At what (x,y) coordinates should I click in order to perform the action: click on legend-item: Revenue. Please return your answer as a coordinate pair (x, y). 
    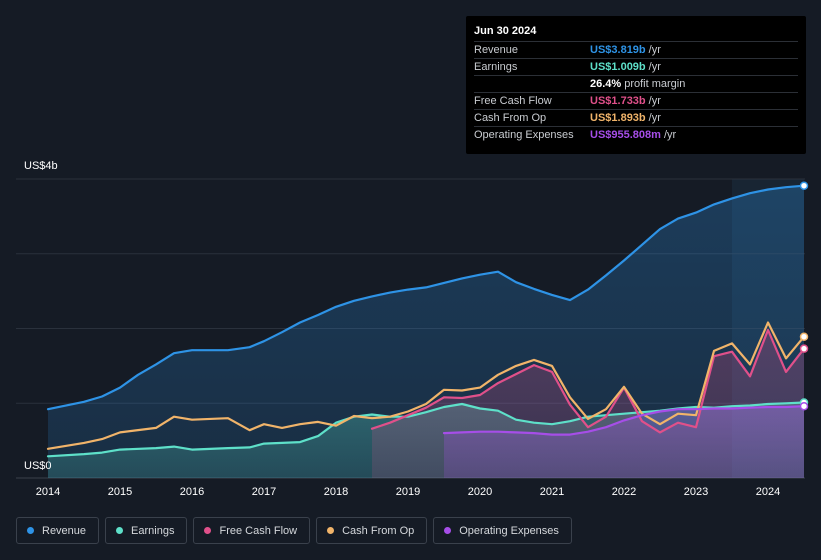
    Looking at the image, I should click on (58, 530).